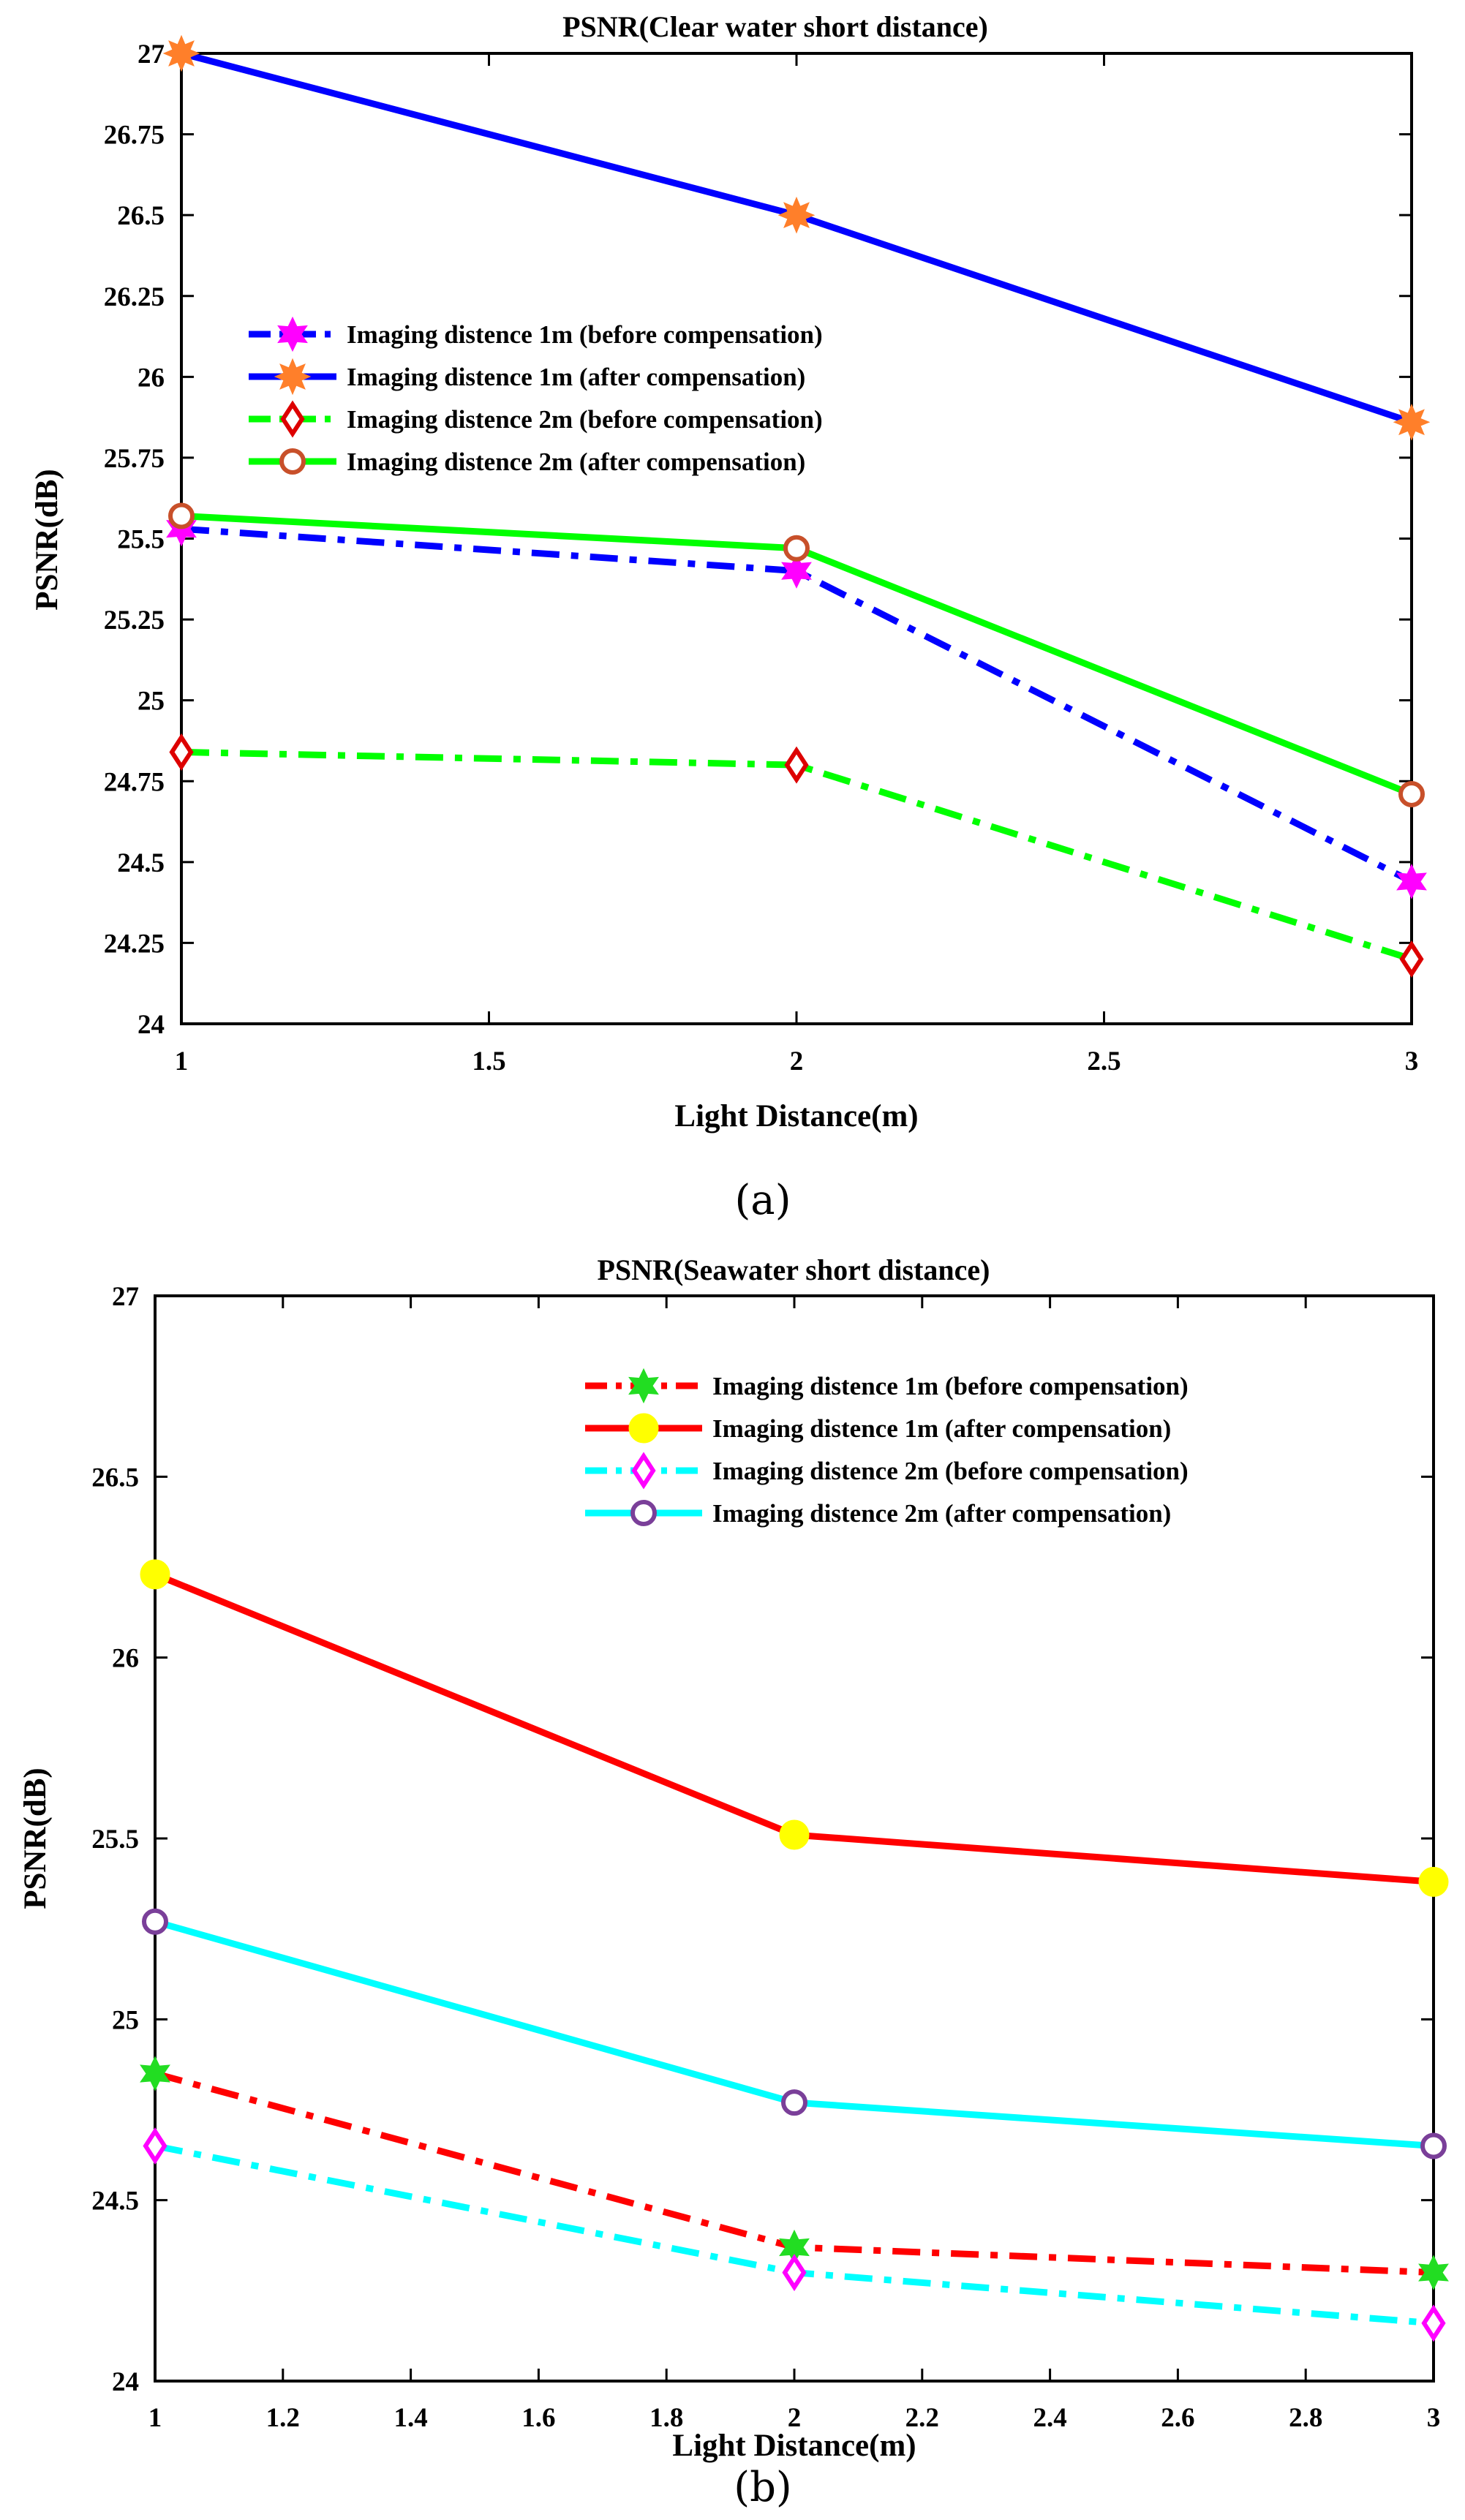 The height and width of the screenshot is (2520, 1465). What do you see at coordinates (151, 1025) in the screenshot?
I see `chart-a-y-tick-label: 24` at bounding box center [151, 1025].